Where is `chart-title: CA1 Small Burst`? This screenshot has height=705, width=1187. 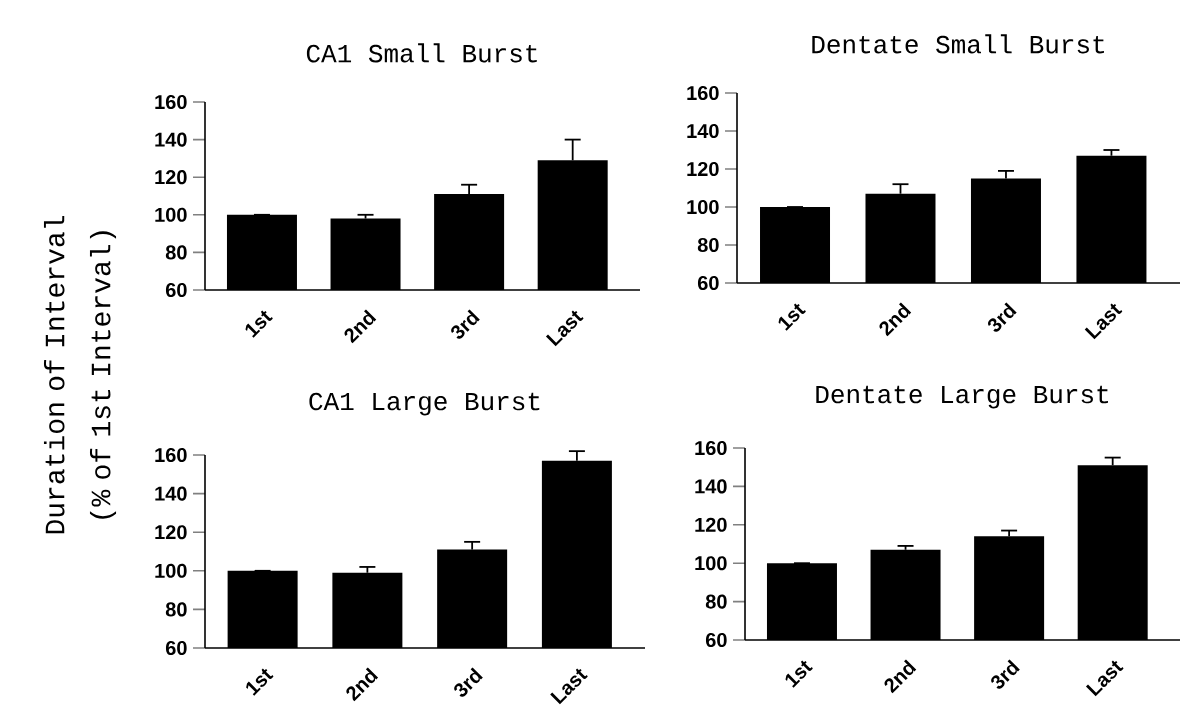 chart-title: CA1 Small Burst is located at coordinates (421, 53).